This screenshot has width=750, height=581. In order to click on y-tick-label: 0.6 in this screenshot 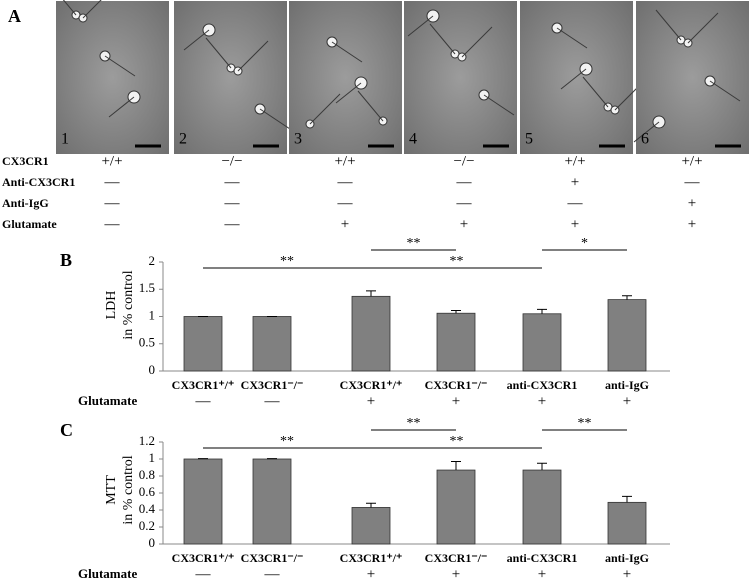, I will do `click(147, 491)`.